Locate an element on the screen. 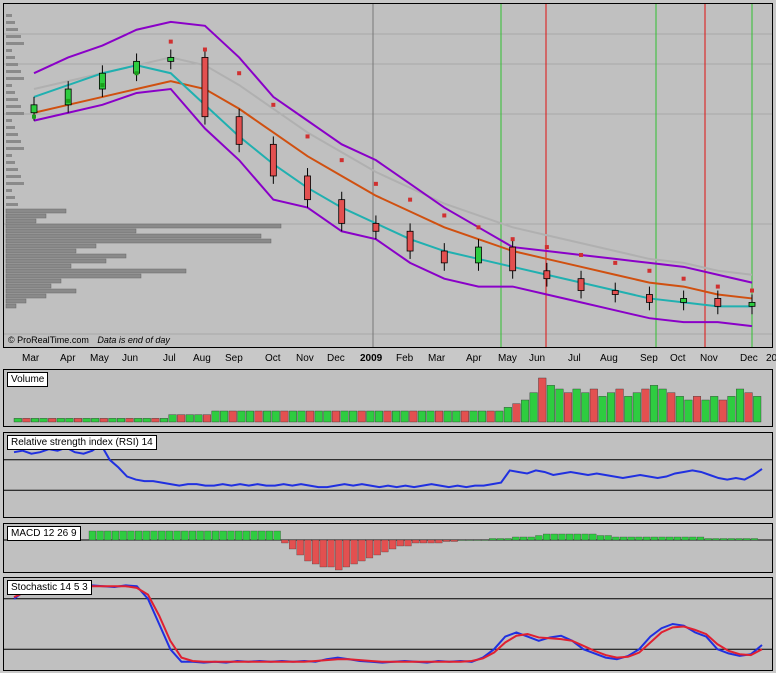 The width and height of the screenshot is (776, 673). stochastic-d-line is located at coordinates (388, 624).